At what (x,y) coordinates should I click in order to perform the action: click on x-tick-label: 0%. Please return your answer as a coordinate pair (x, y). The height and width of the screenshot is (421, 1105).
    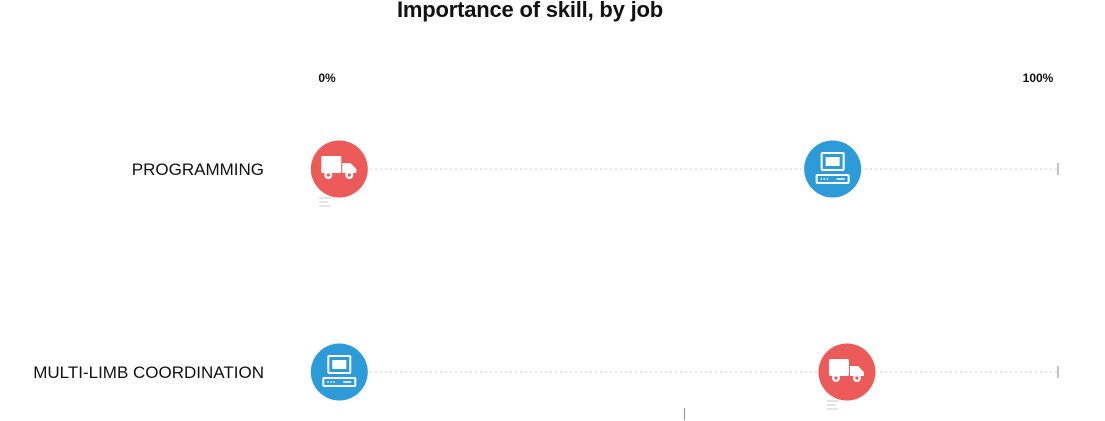
    Looking at the image, I should click on (327, 78).